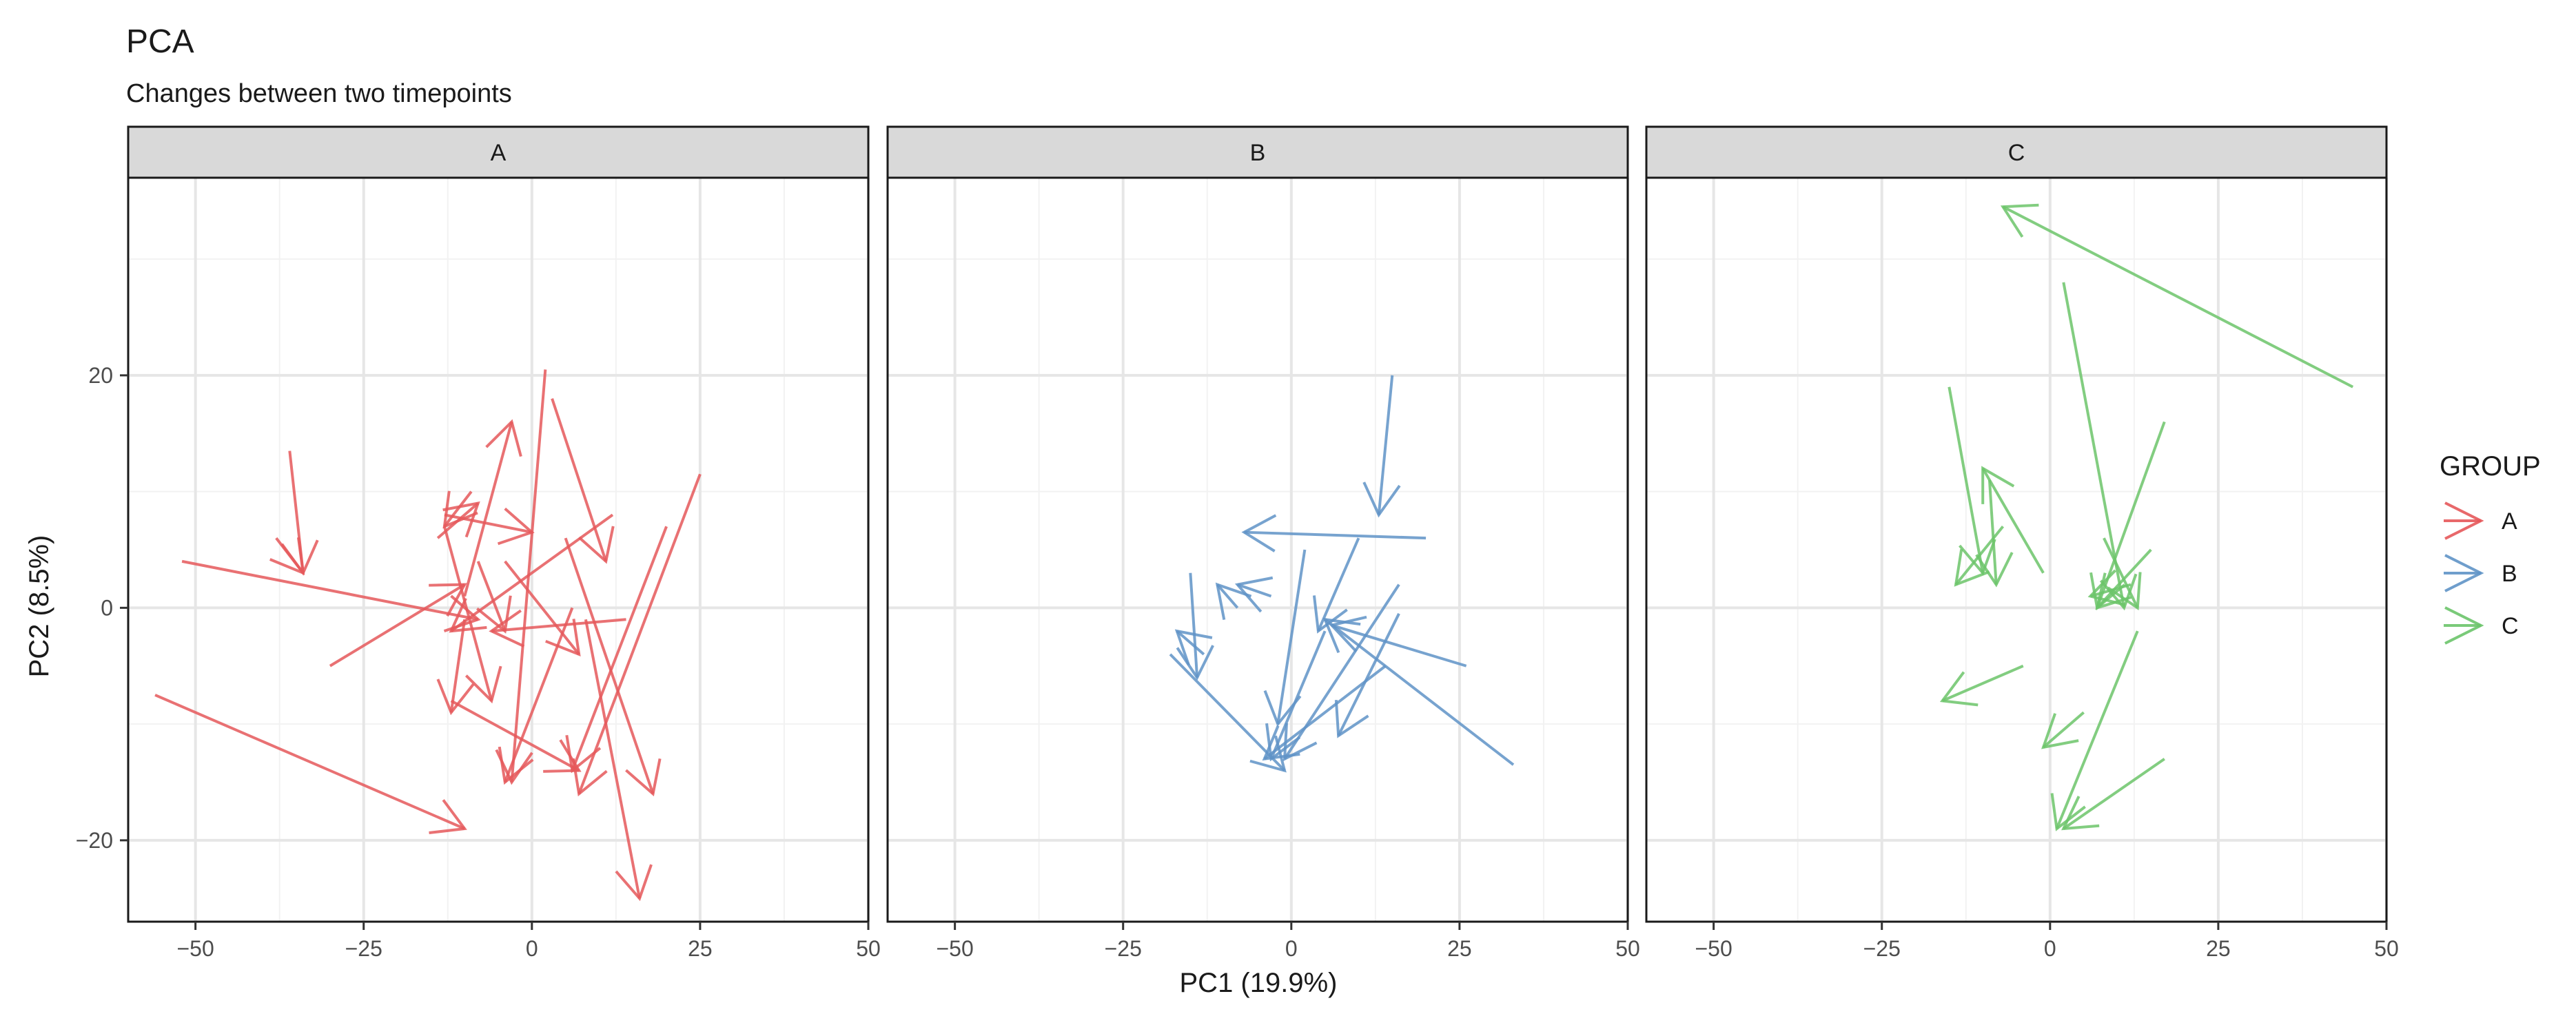  What do you see at coordinates (2509, 521) in the screenshot?
I see `legend-label: A` at bounding box center [2509, 521].